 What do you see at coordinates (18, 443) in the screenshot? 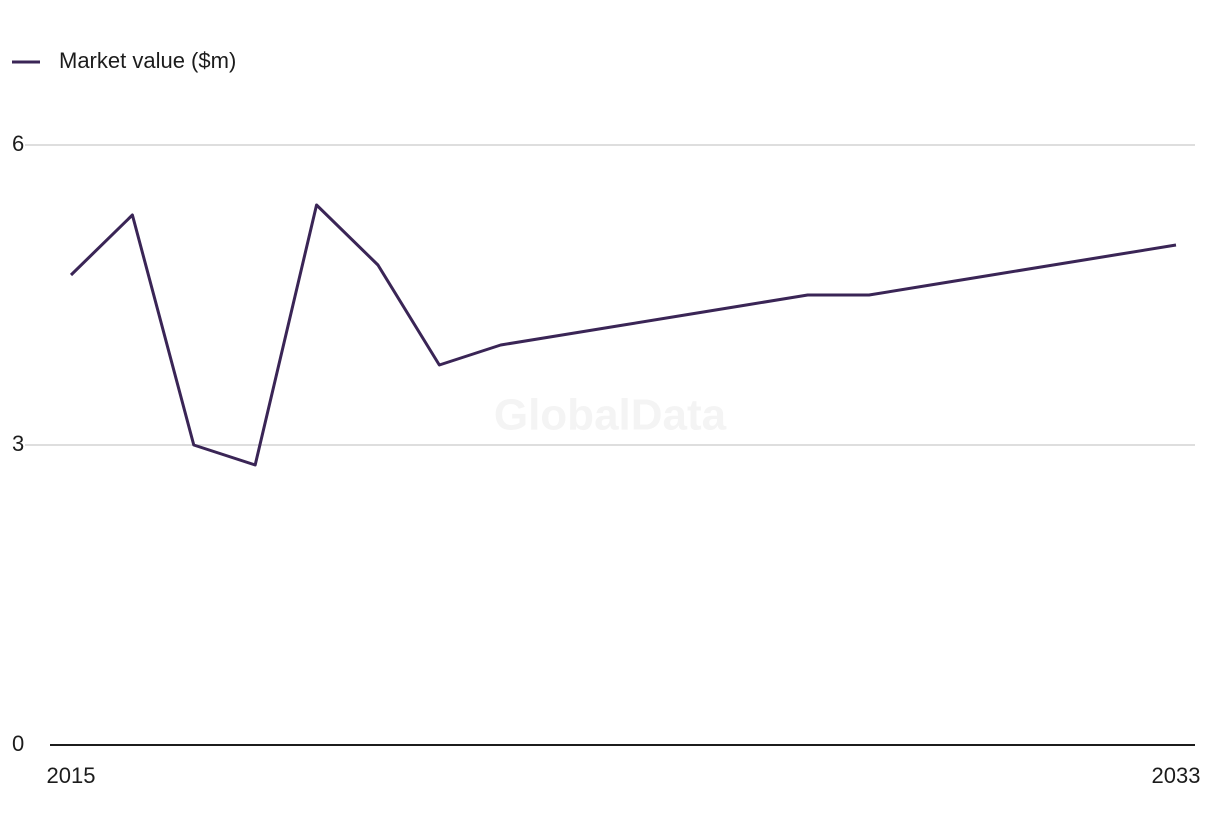
I see `y-tick-label: 3` at bounding box center [18, 443].